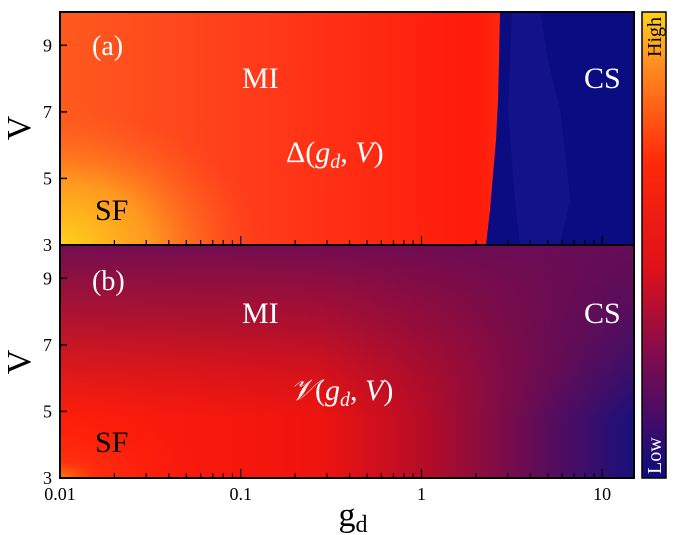 The height and width of the screenshot is (535, 673). I want to click on panel-a-cs-texture, so click(539, 128).